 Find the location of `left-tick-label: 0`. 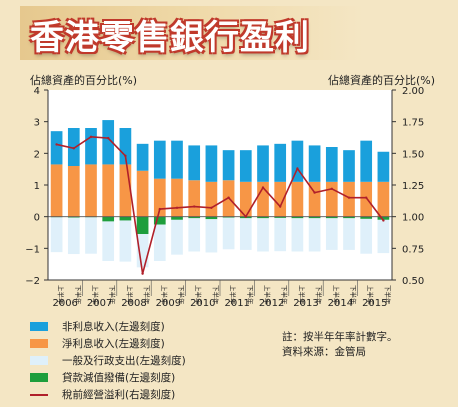

left-tick-label: 0 is located at coordinates (37, 218).